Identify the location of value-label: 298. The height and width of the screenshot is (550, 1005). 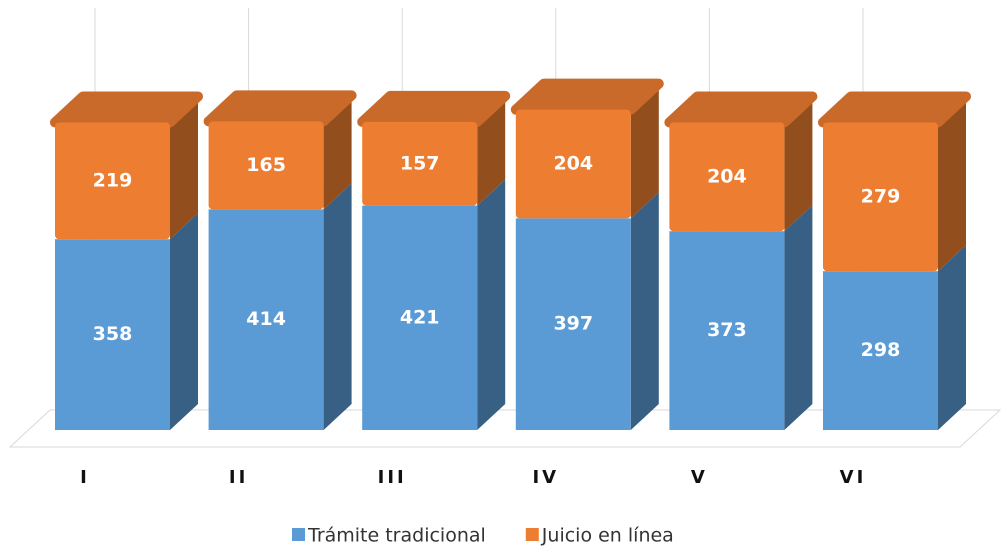
(881, 350).